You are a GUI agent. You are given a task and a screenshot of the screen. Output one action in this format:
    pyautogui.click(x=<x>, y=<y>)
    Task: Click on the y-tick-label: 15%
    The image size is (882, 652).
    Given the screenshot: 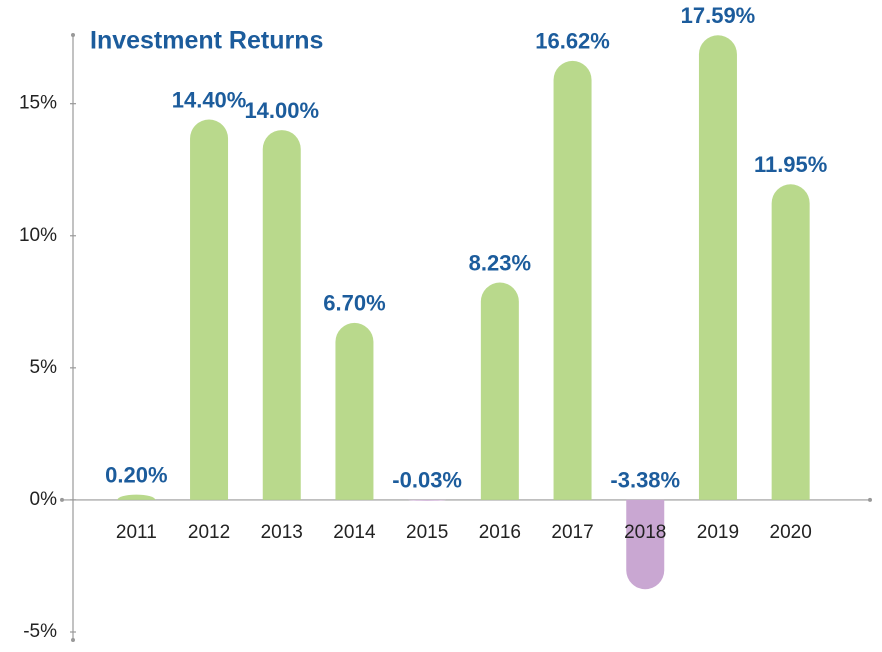 What is the action you would take?
    pyautogui.click(x=38, y=103)
    